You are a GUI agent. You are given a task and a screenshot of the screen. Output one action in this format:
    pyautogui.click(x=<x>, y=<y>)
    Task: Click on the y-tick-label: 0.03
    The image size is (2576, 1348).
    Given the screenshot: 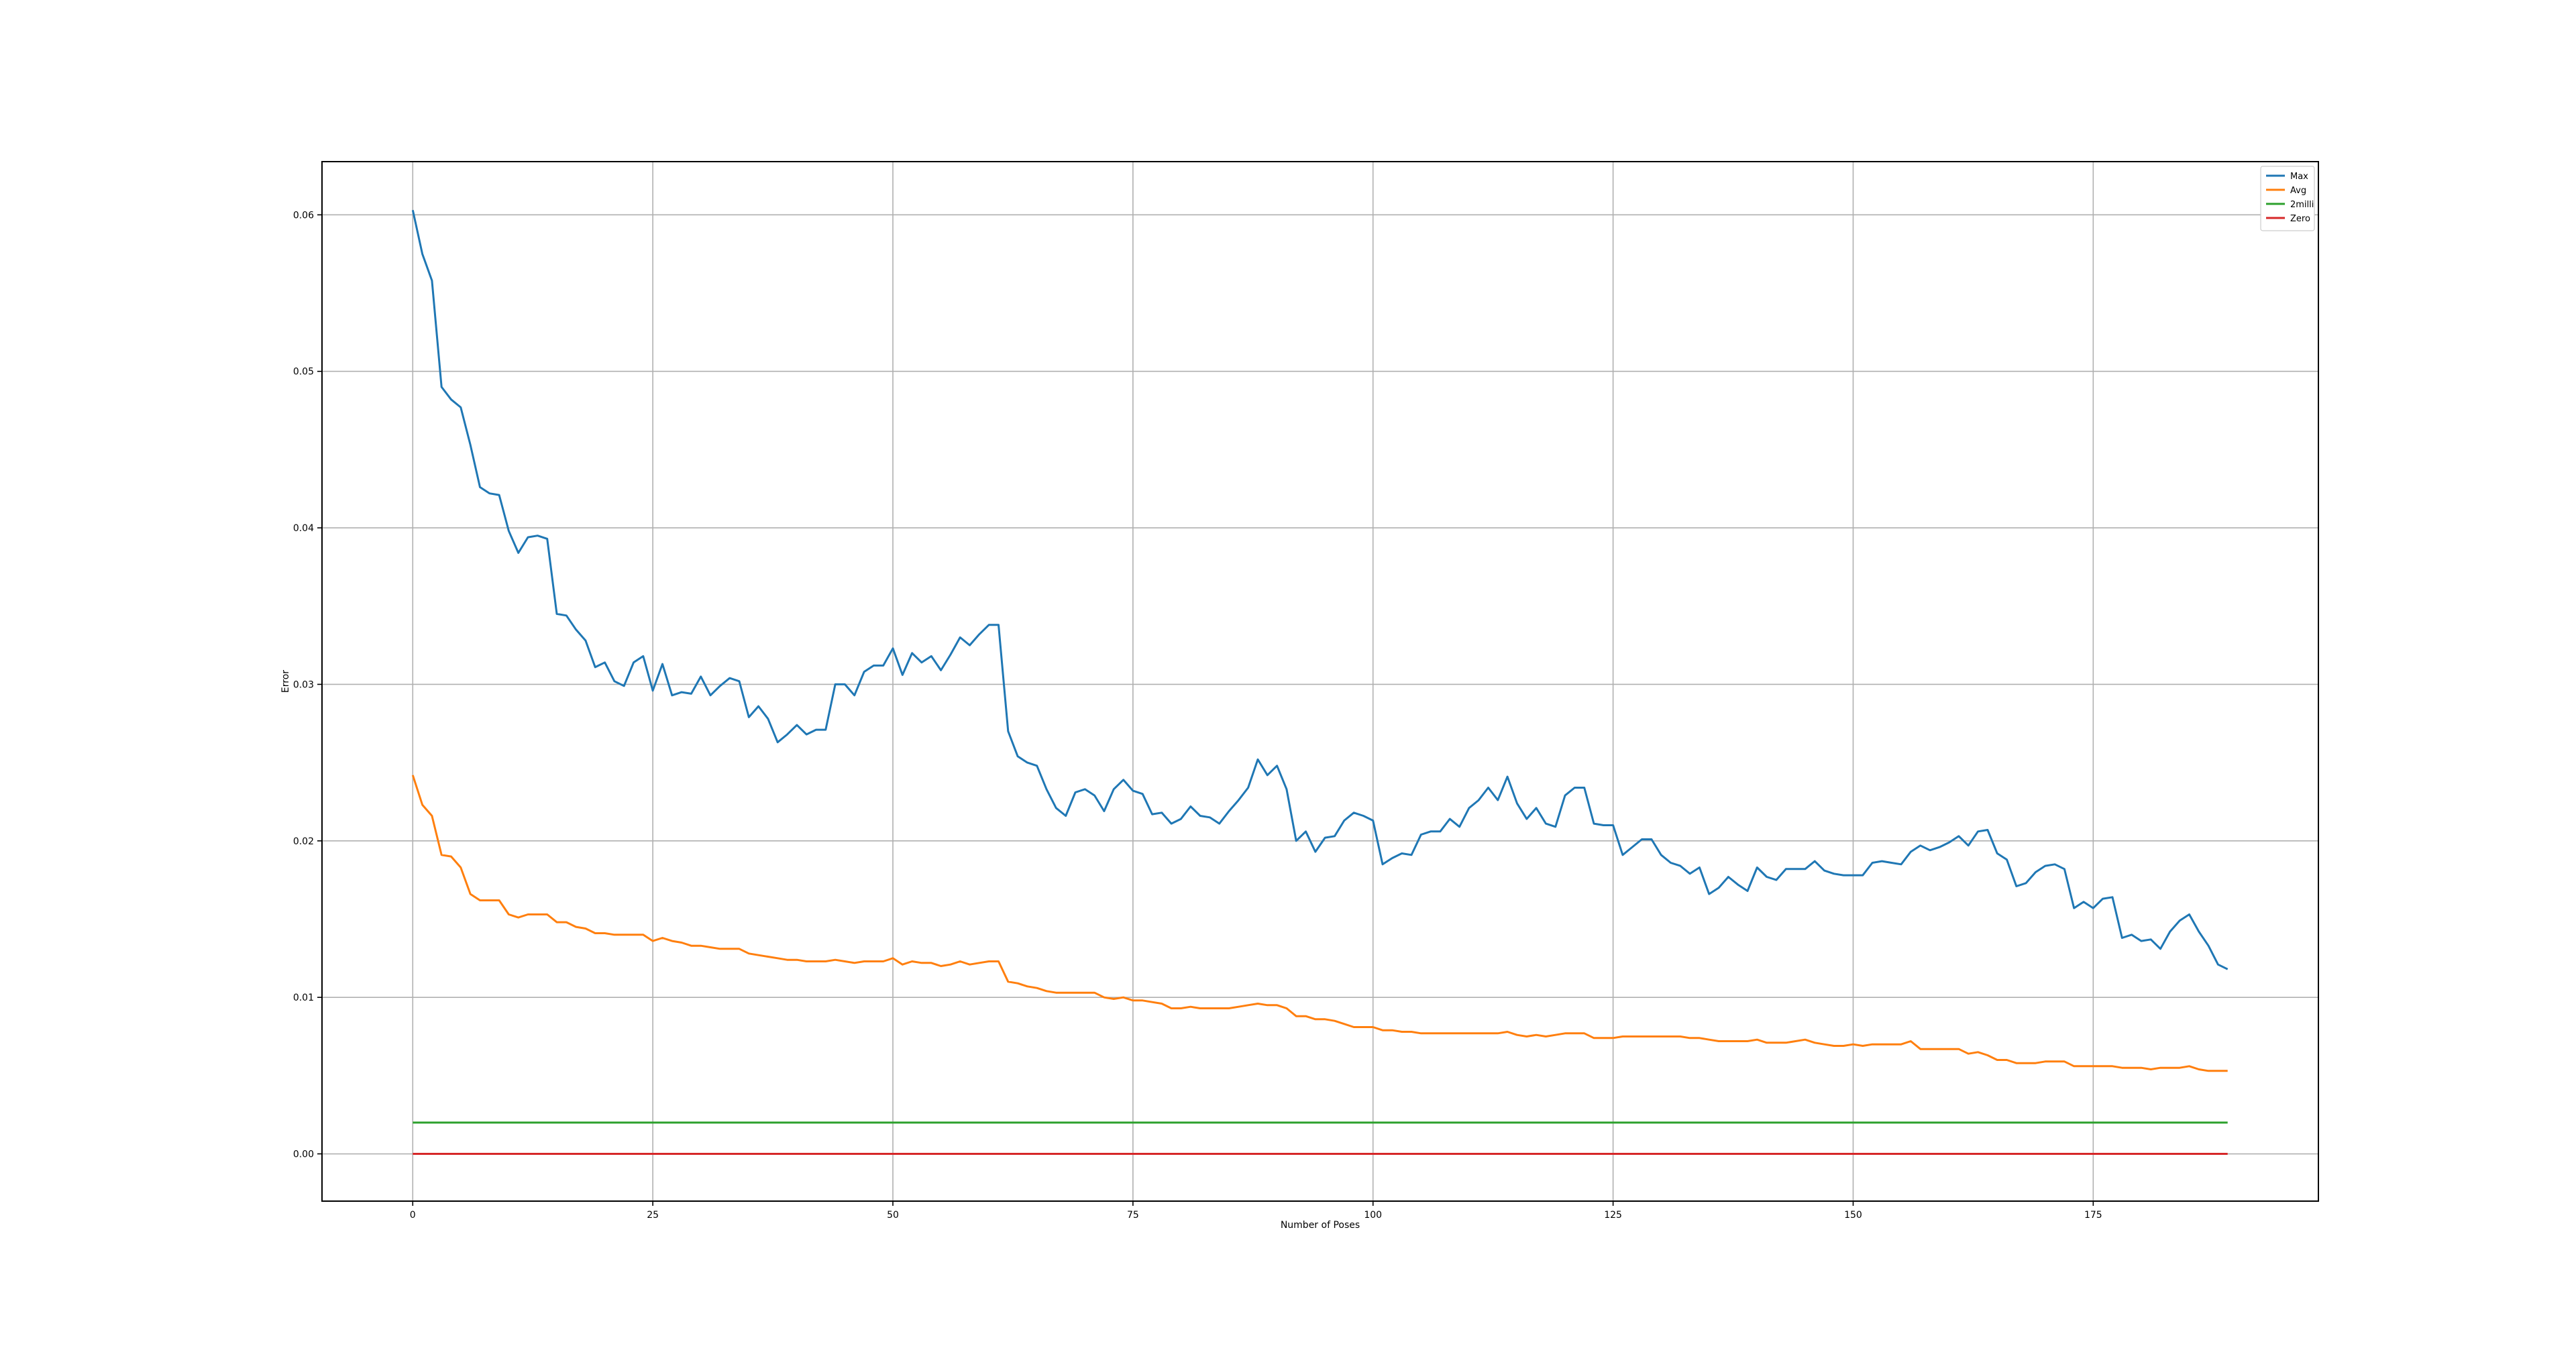 What is the action you would take?
    pyautogui.click(x=303, y=684)
    